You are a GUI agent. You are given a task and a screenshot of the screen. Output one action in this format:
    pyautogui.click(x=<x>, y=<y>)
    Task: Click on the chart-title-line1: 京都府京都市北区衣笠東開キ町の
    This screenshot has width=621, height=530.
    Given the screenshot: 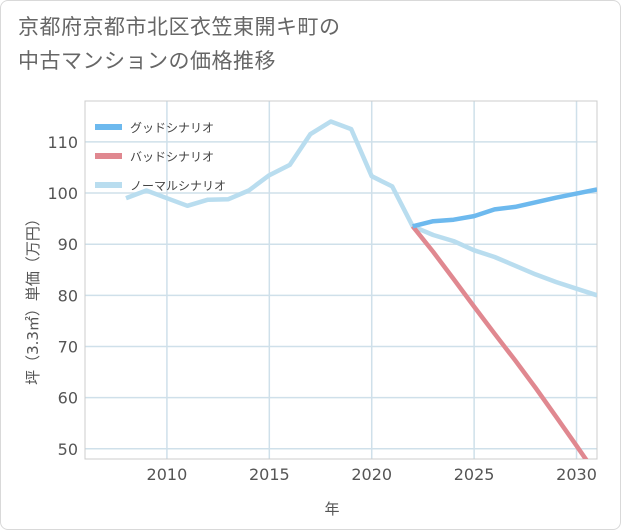 What is the action you would take?
    pyautogui.click(x=179, y=27)
    